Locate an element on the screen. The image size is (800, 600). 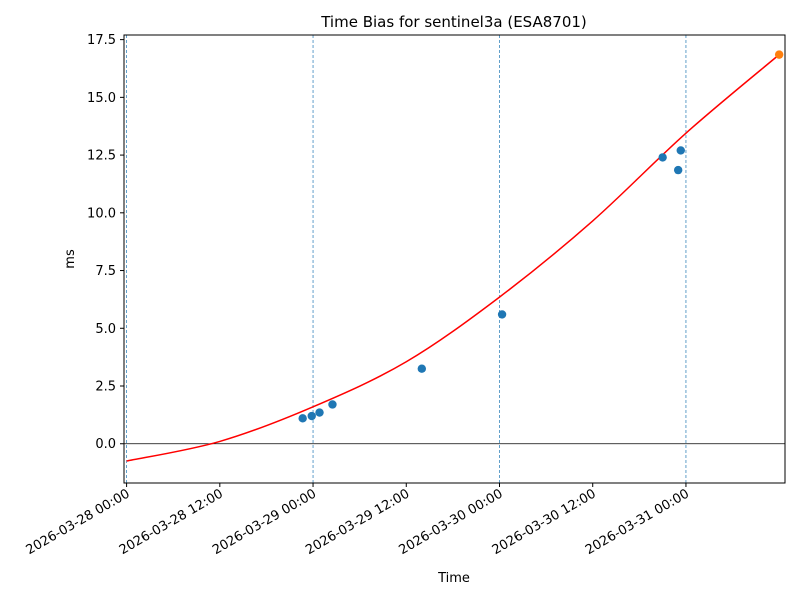
x-axis-title: Time is located at coordinates (453, 578).